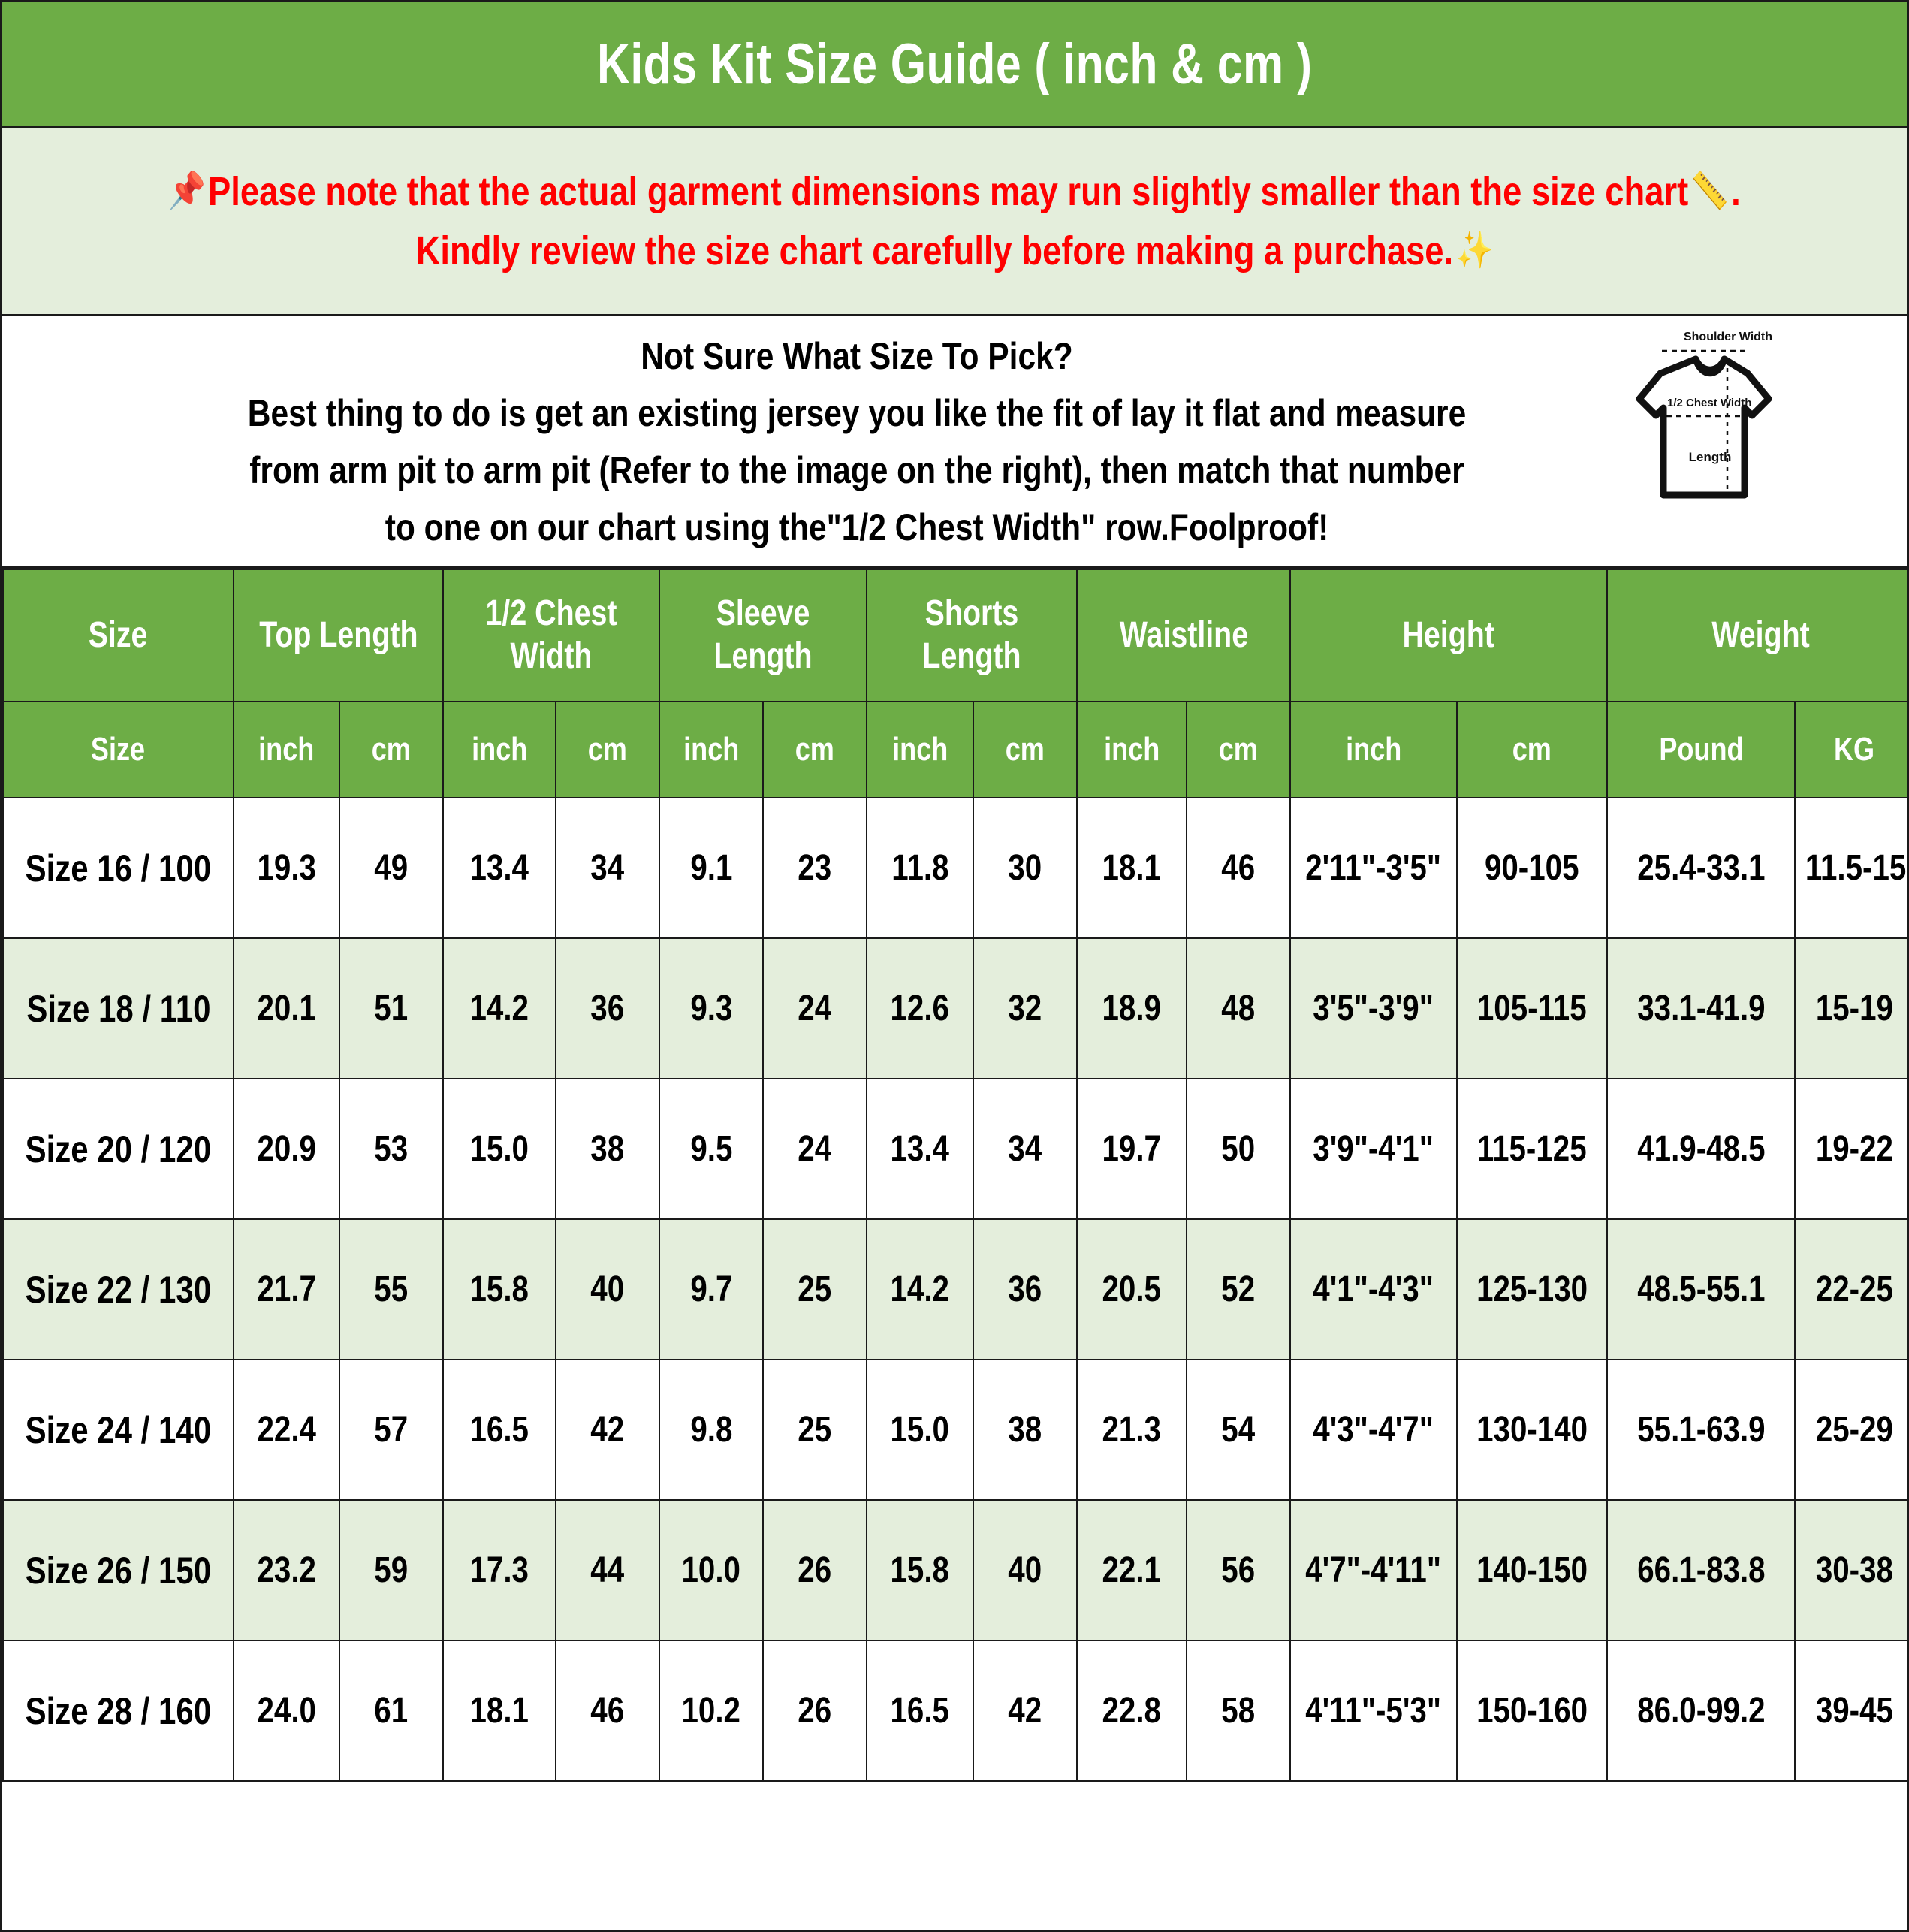 Image resolution: width=1909 pixels, height=1932 pixels. Describe the element at coordinates (1183, 634) in the screenshot. I see `column-group-header-label: Waistline` at that location.